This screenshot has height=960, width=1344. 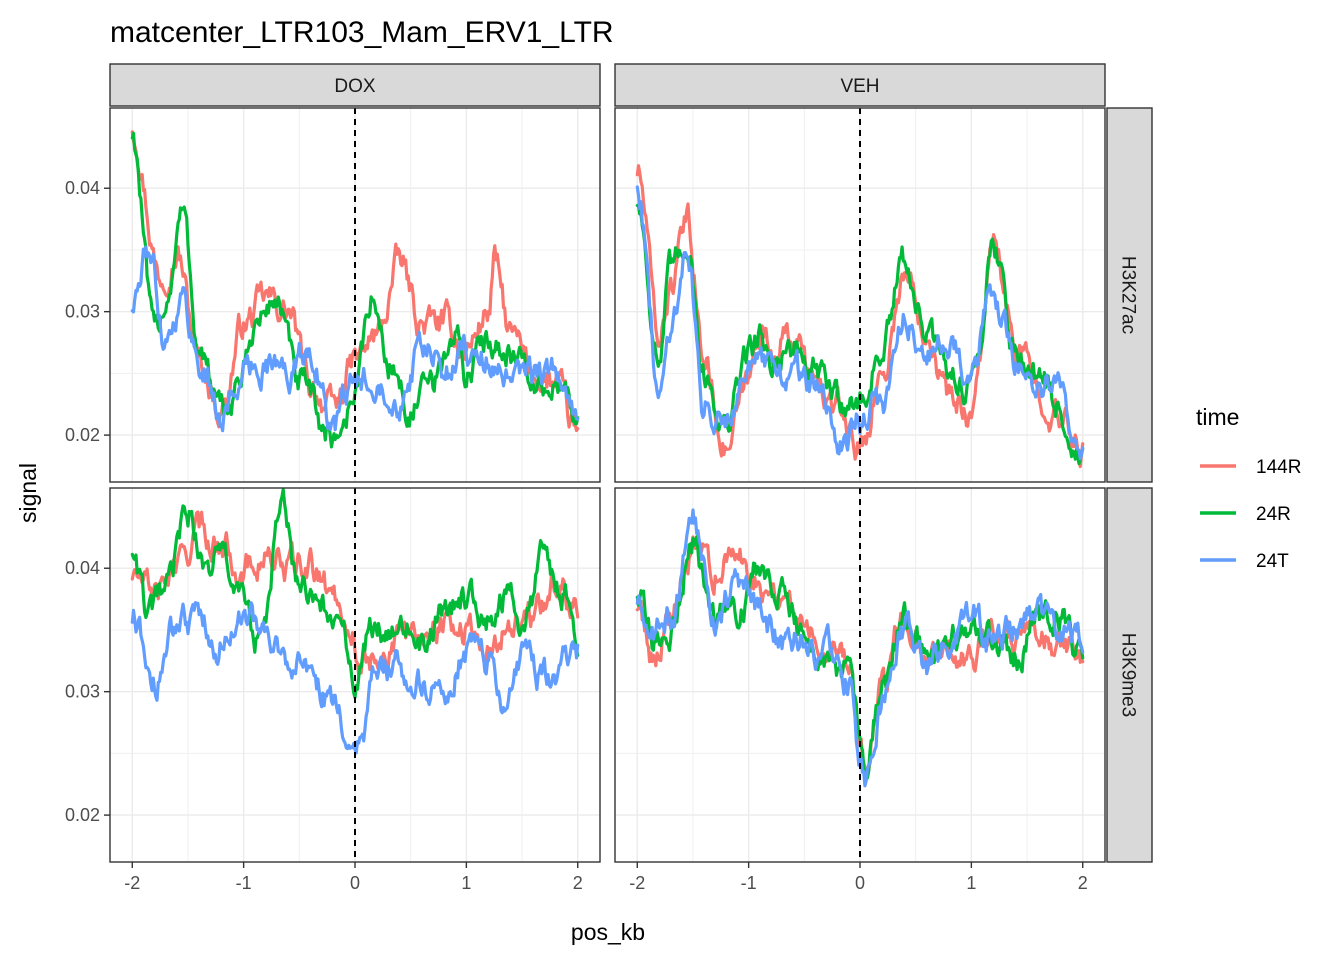 I want to click on series-line-24t-veh-h3k27ac, so click(x=860, y=323).